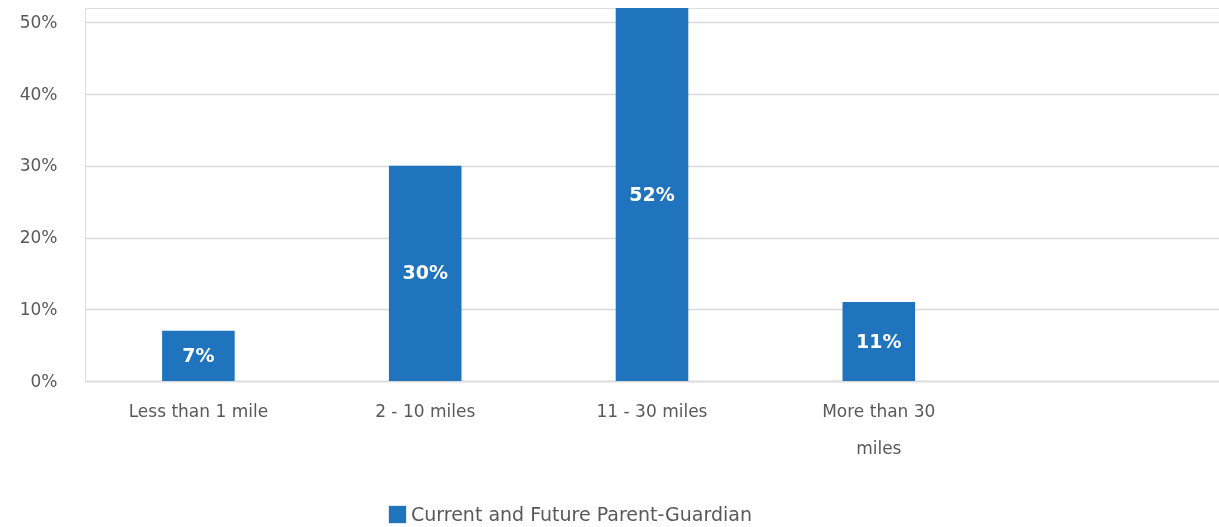  I want to click on y-tick-label: 30%, so click(38, 165).